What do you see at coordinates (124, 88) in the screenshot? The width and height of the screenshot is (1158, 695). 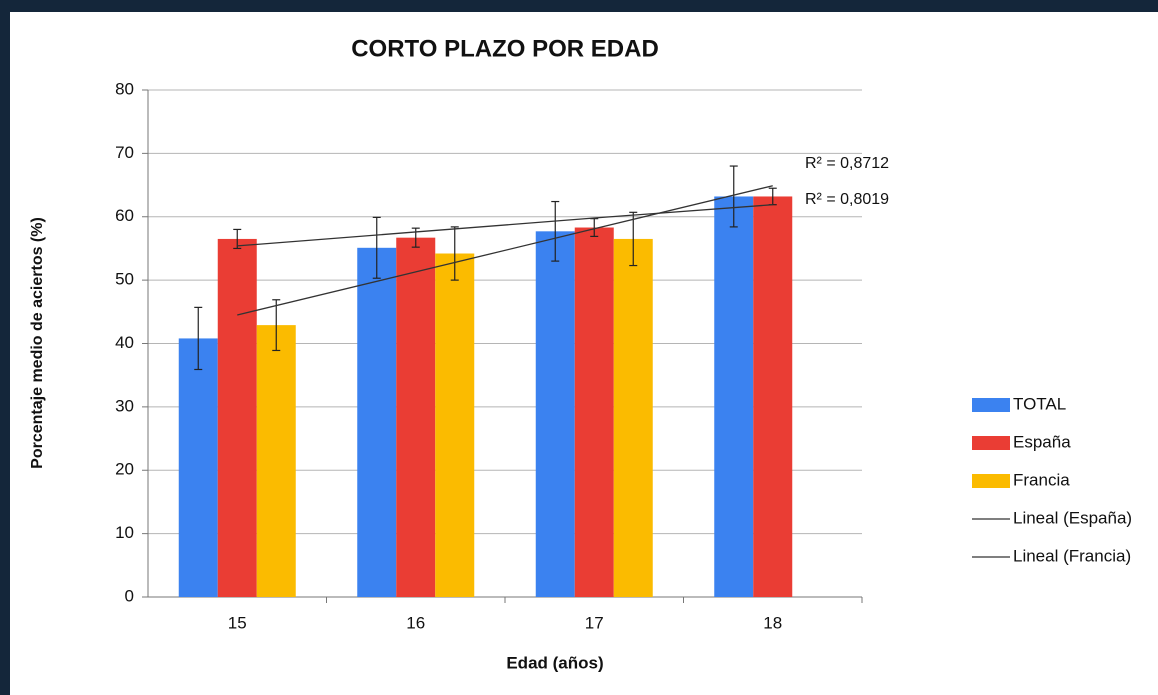 I see `y-tick-label: 80` at bounding box center [124, 88].